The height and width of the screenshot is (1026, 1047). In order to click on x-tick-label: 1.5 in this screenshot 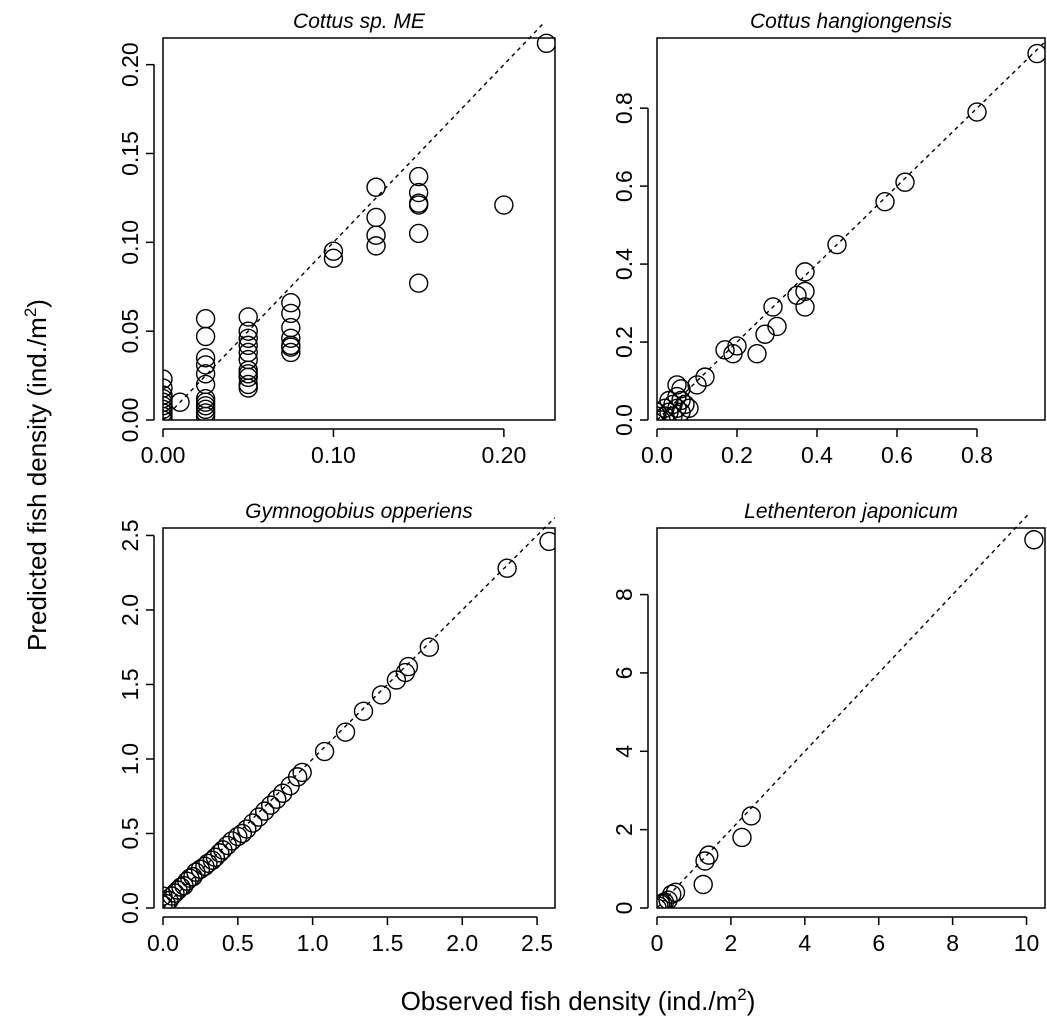, I will do `click(387, 943)`.